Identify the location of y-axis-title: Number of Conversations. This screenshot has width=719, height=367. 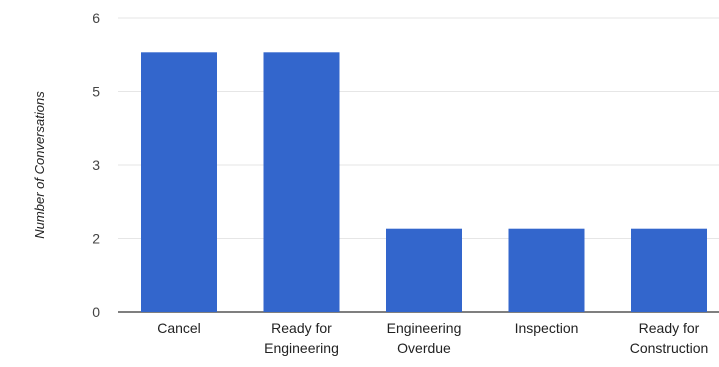
(39, 165).